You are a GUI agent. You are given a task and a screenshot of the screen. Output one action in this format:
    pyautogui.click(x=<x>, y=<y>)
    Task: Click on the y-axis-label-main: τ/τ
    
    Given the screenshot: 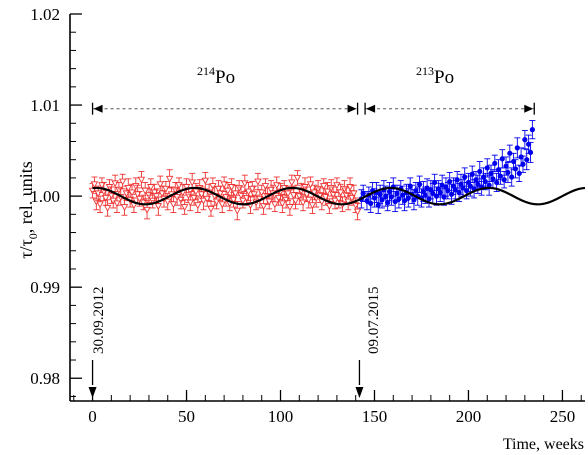 What is the action you would take?
    pyautogui.click(x=26, y=248)
    